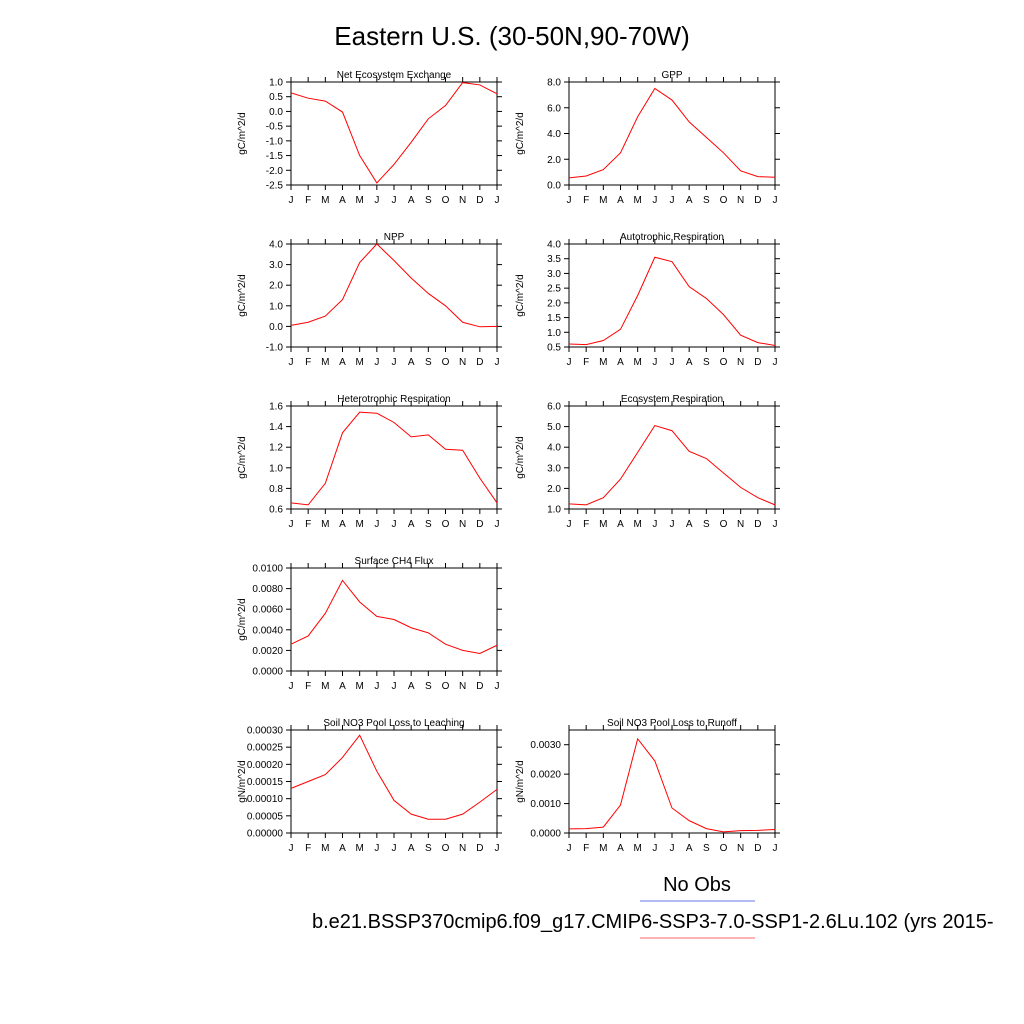  Describe the element at coordinates (276, 265) in the screenshot. I see `y-tick-label: 3.0` at that location.